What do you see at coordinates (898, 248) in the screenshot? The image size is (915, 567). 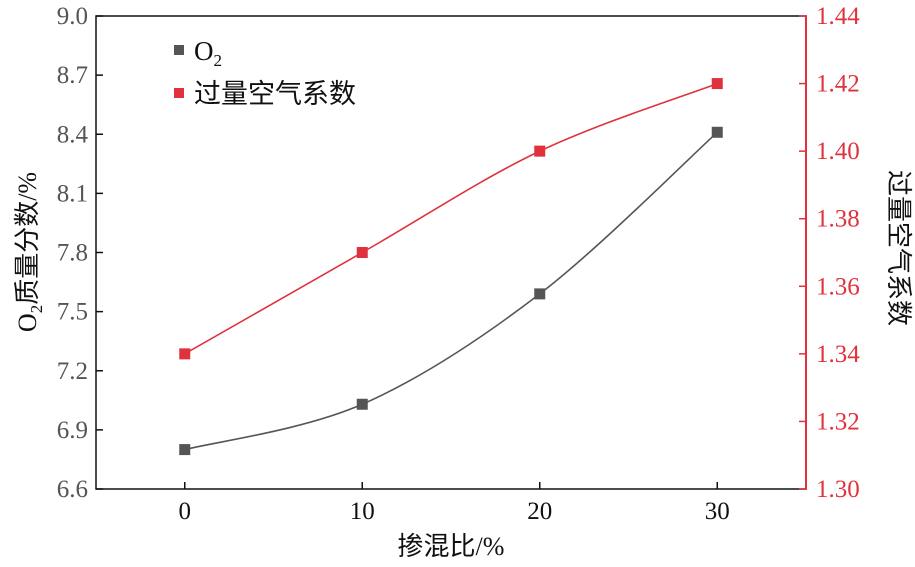 I see `right-y-axis-title: 过量空气系数` at bounding box center [898, 248].